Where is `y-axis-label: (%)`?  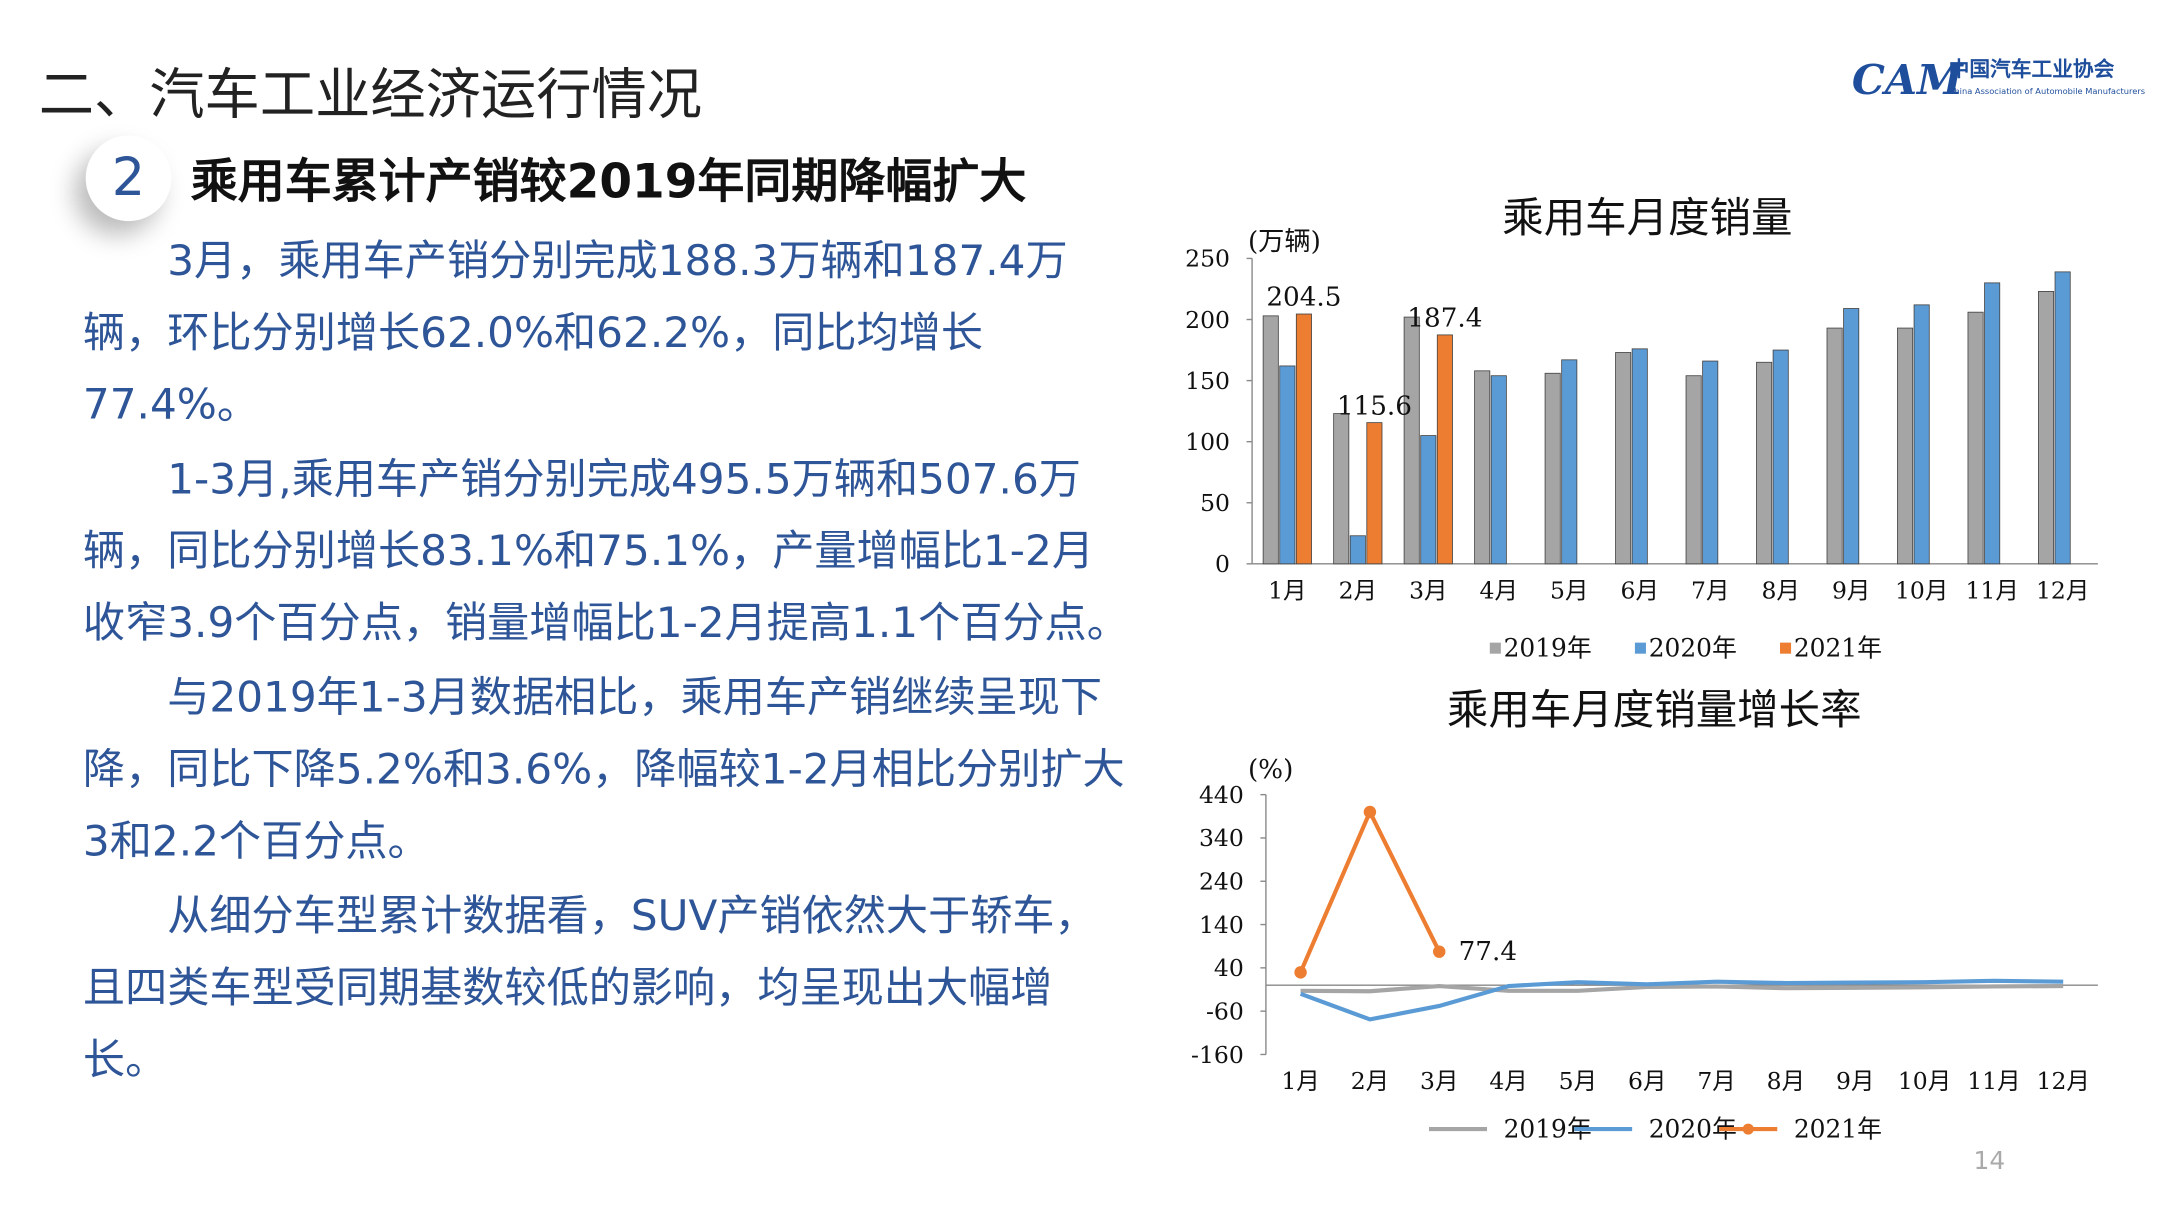
y-axis-label: (%) is located at coordinates (1270, 770).